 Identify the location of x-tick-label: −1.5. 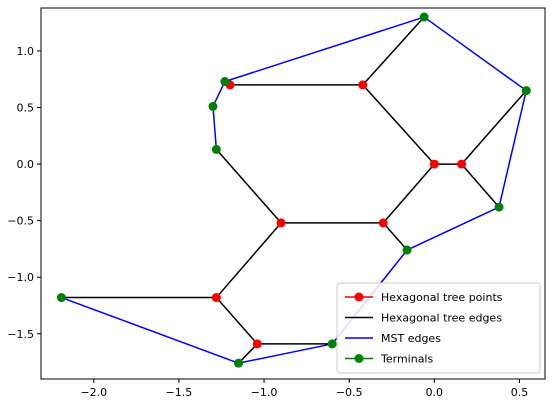
(179, 392).